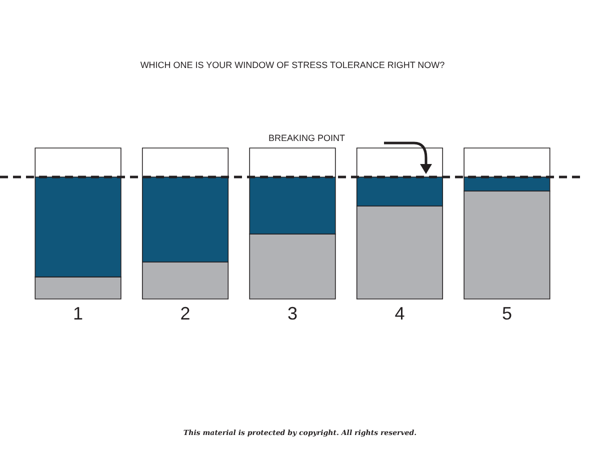 The height and width of the screenshot is (451, 600). What do you see at coordinates (292, 314) in the screenshot?
I see `x-tick-label: 3` at bounding box center [292, 314].